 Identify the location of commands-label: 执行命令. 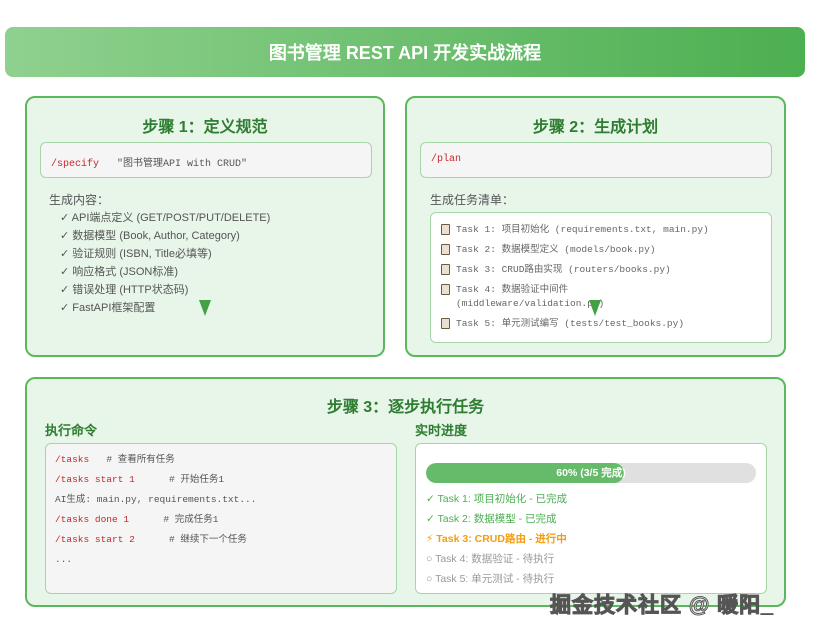
(71, 430).